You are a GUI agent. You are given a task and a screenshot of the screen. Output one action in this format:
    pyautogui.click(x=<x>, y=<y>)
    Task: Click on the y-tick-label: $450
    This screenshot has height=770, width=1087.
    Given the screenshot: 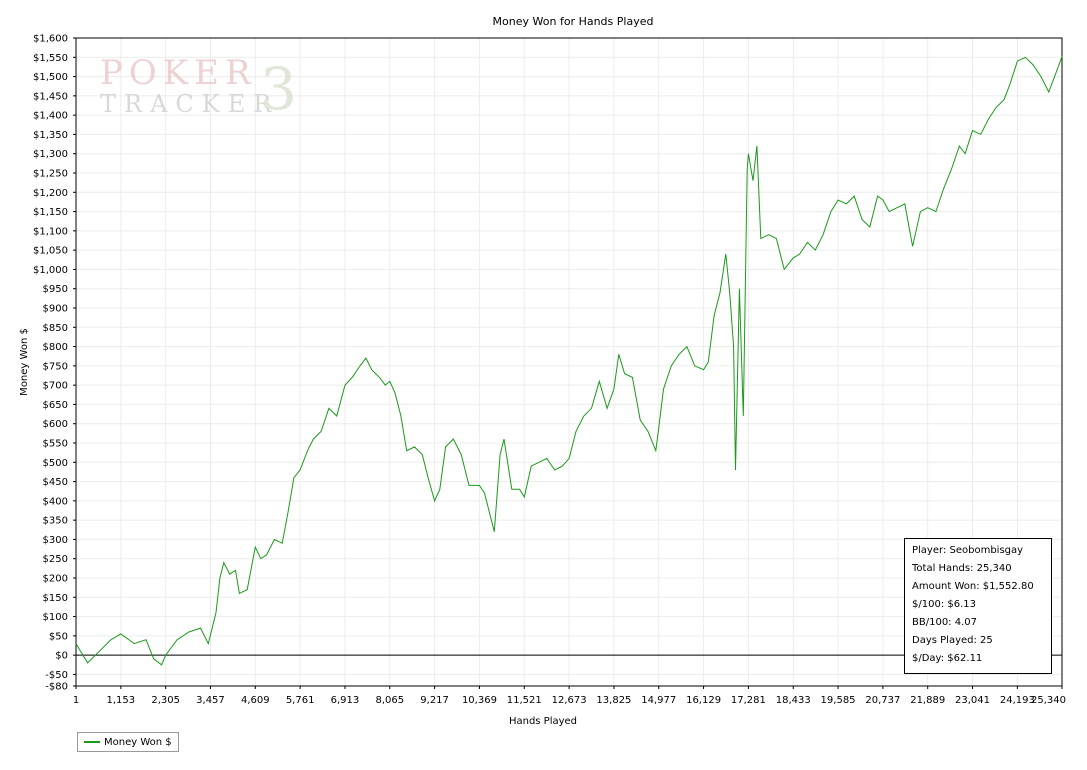 What is the action you would take?
    pyautogui.click(x=55, y=482)
    